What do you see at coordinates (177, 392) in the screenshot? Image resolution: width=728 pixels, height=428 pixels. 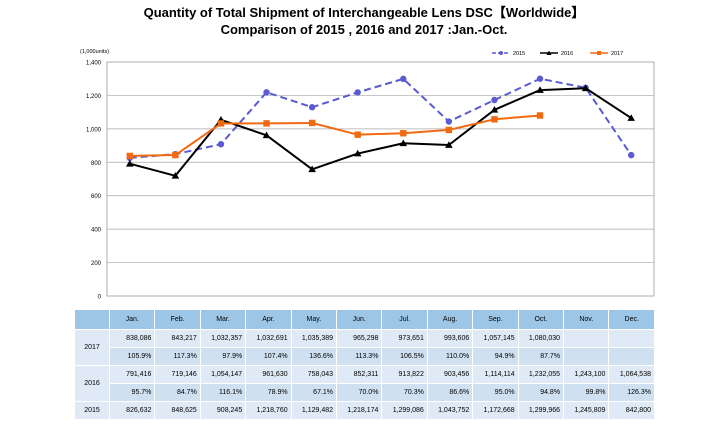 I see `ratio-cell: 84.7%` at bounding box center [177, 392].